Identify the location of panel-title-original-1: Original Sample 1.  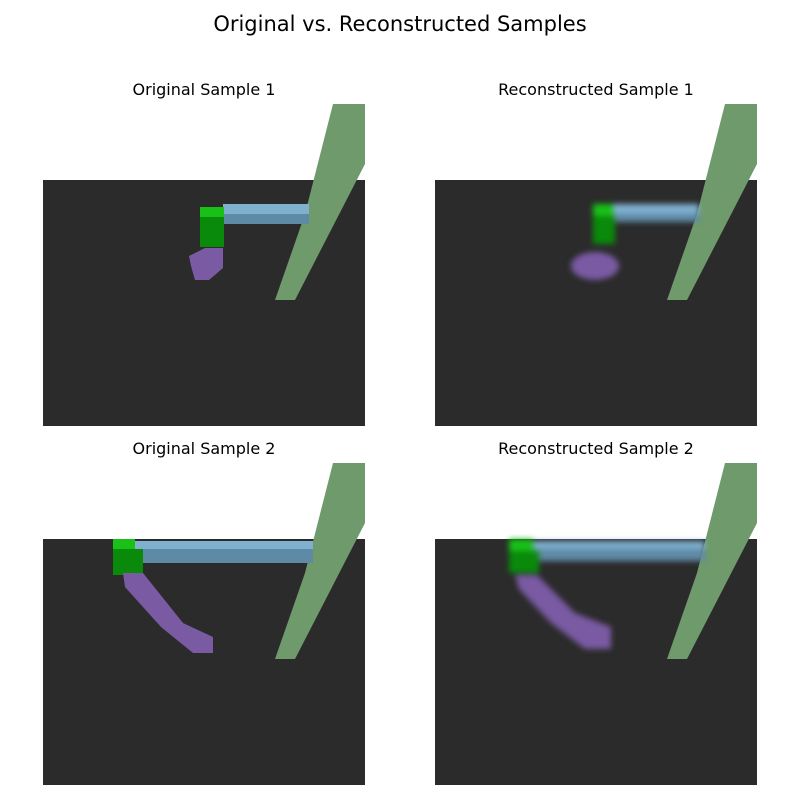
(204, 89).